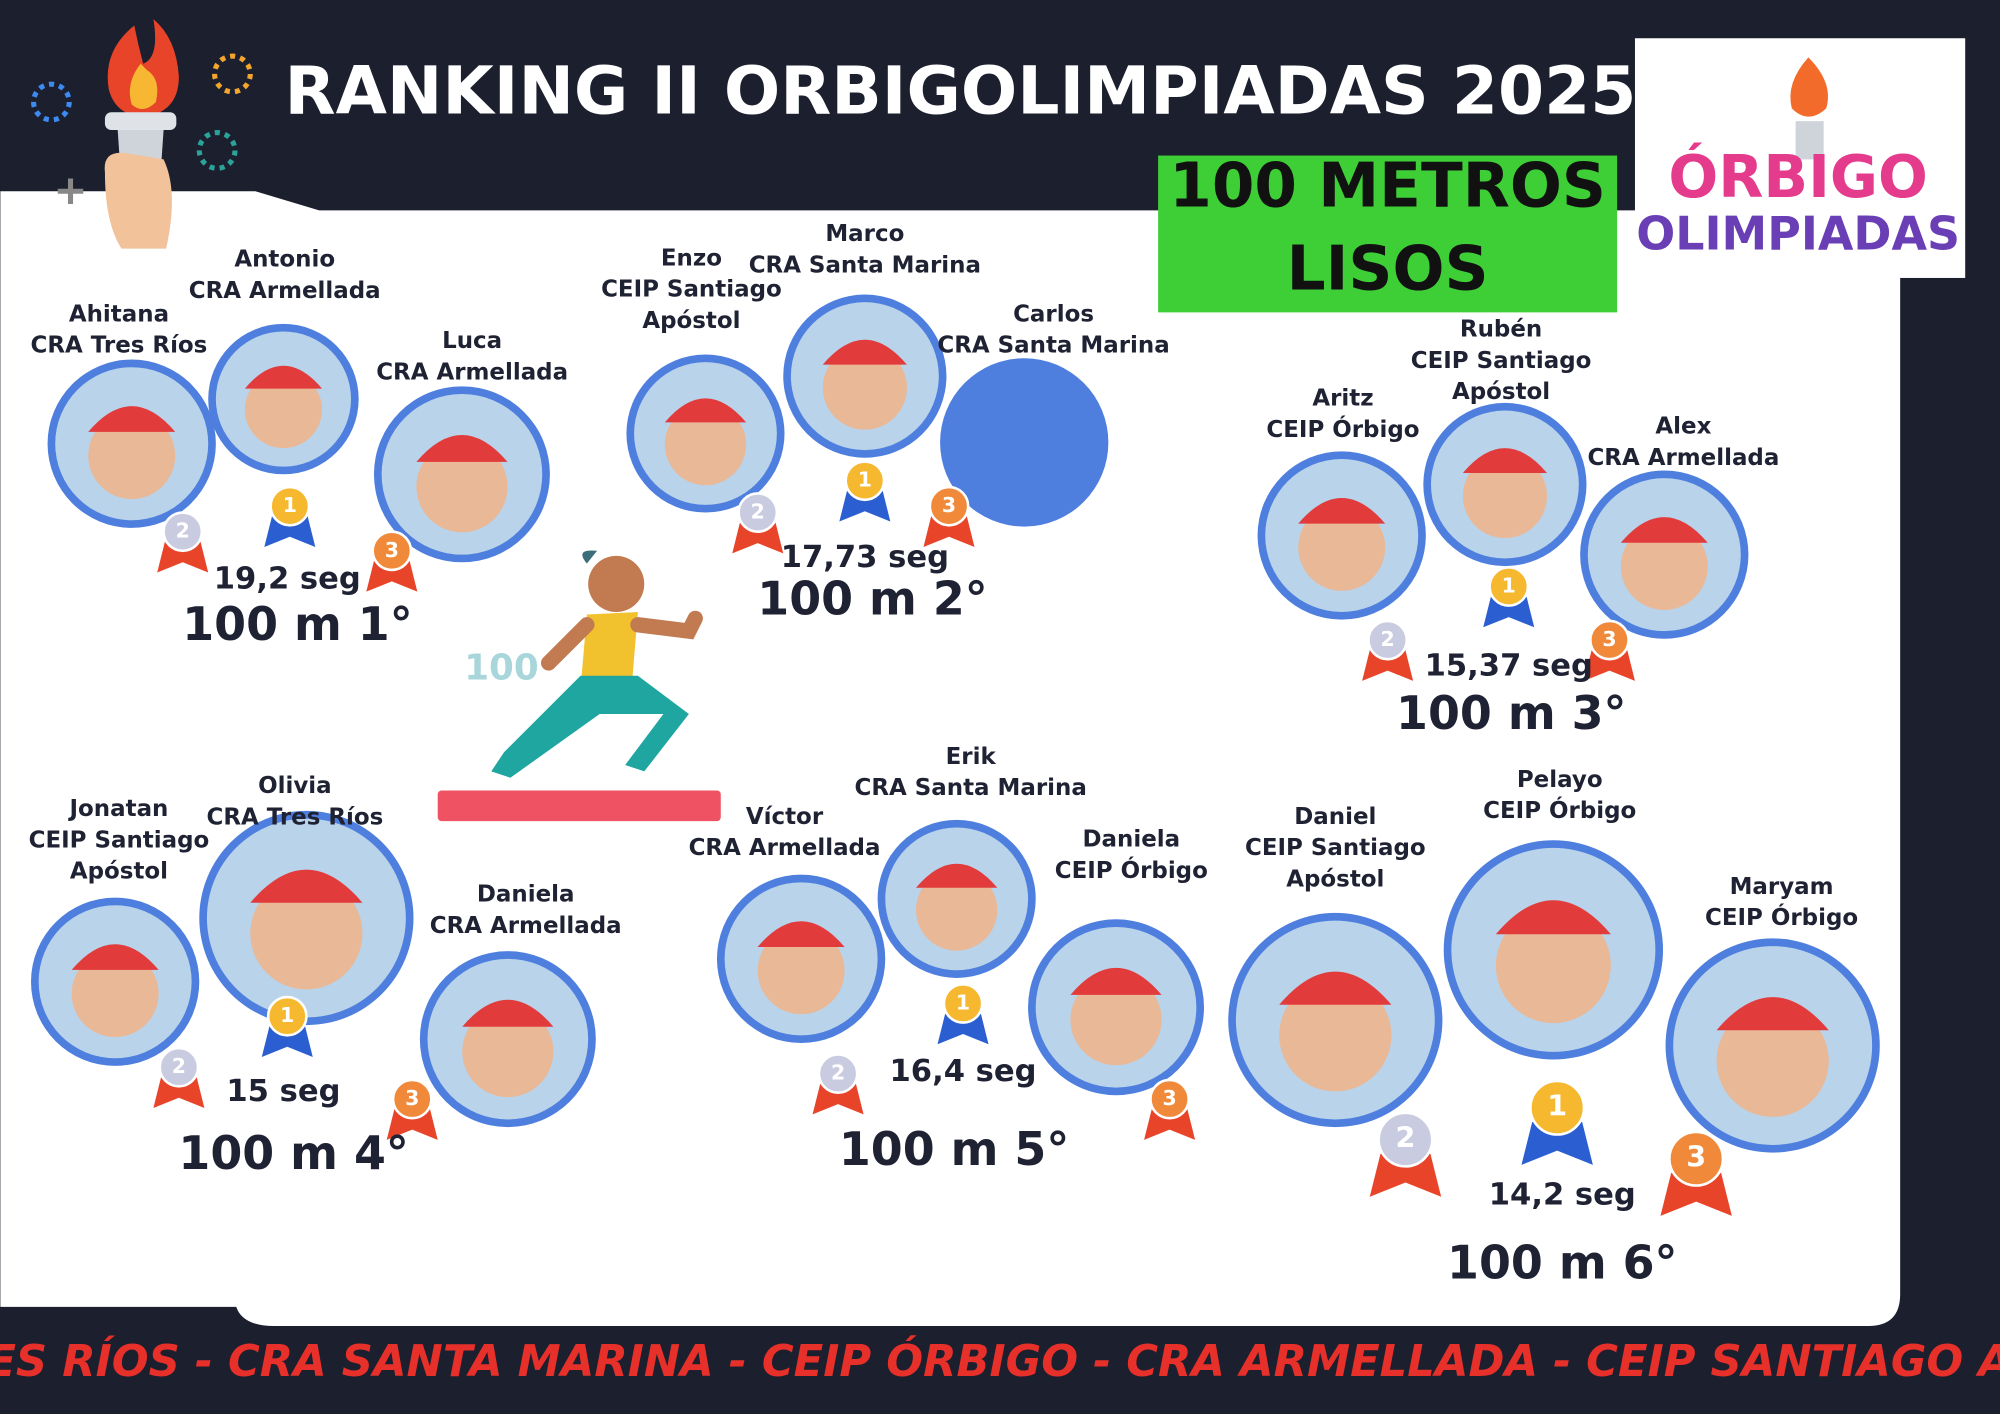 The height and width of the screenshot is (1414, 2000). Describe the element at coordinates (1562, 1194) in the screenshot. I see `race-time: 14,2 seg` at that location.